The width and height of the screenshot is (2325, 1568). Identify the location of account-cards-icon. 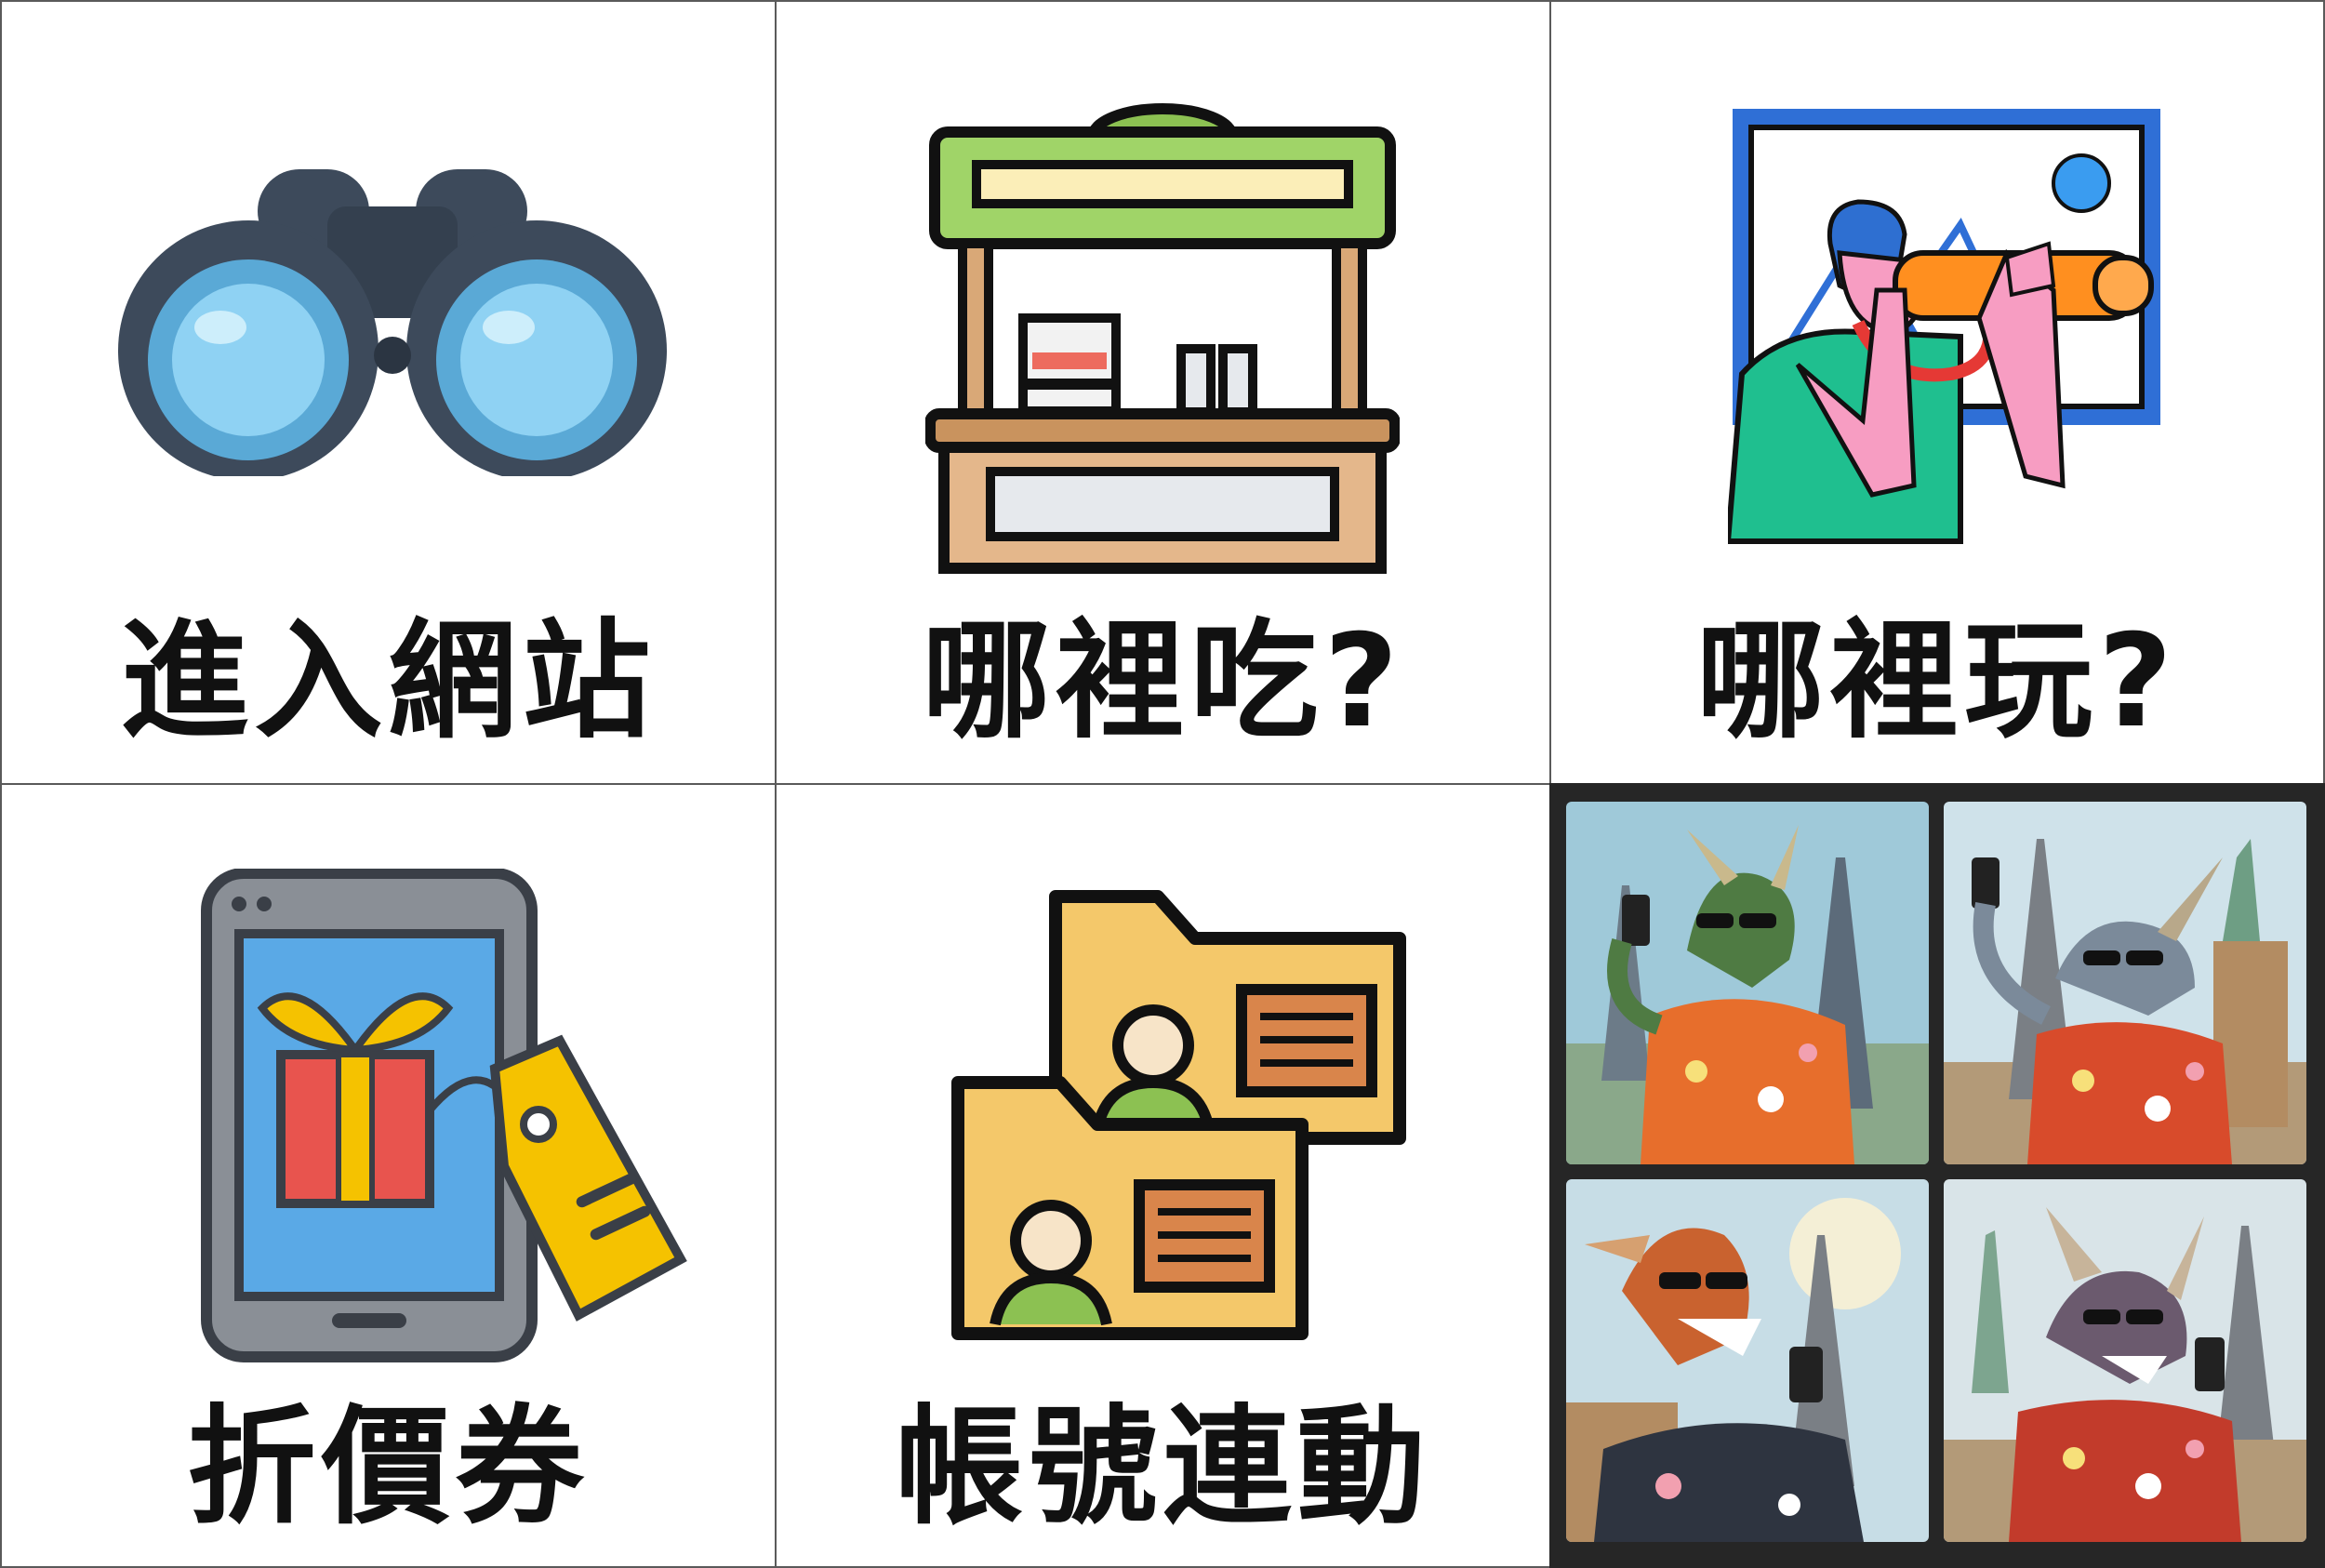
(1178, 1115).